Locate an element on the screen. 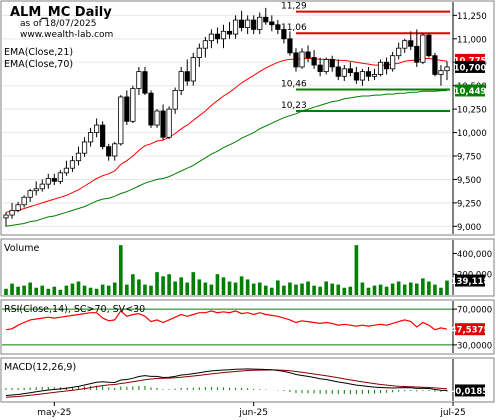 This screenshot has height=420, width=496. macd-tag-label: -0,0185 is located at coordinates (470, 392).